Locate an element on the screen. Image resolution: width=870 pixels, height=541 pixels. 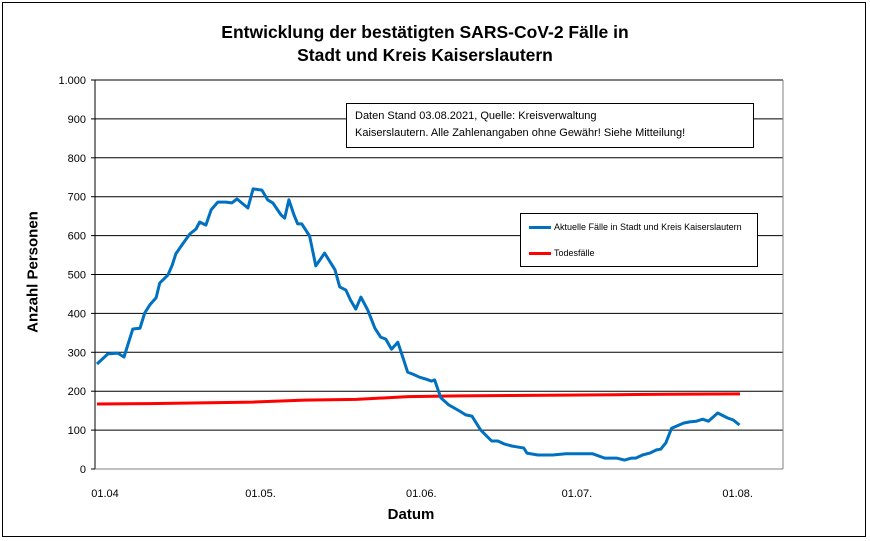
x-tick-label: 01.08. is located at coordinates (737, 494).